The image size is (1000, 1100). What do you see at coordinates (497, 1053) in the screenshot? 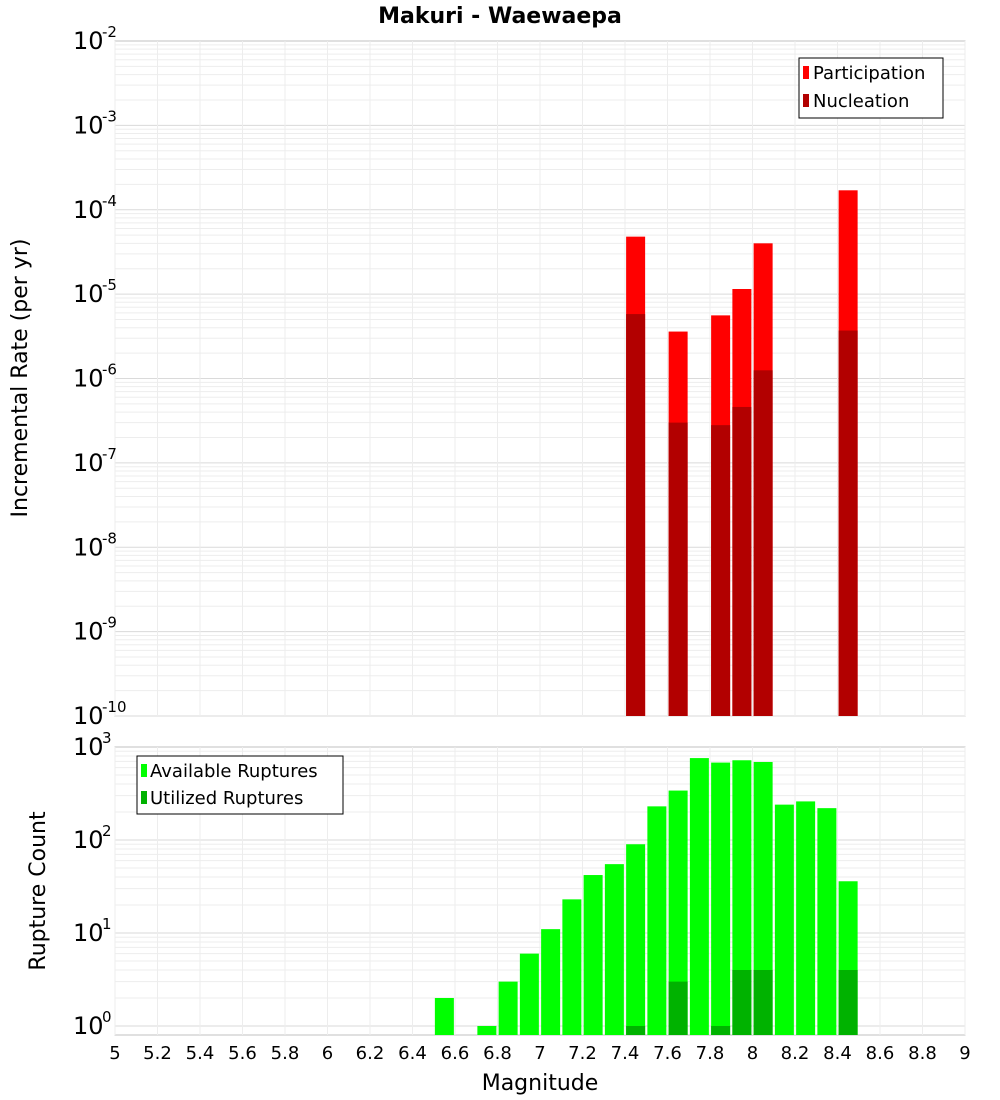
I see `x-tick-label: 6.8` at bounding box center [497, 1053].